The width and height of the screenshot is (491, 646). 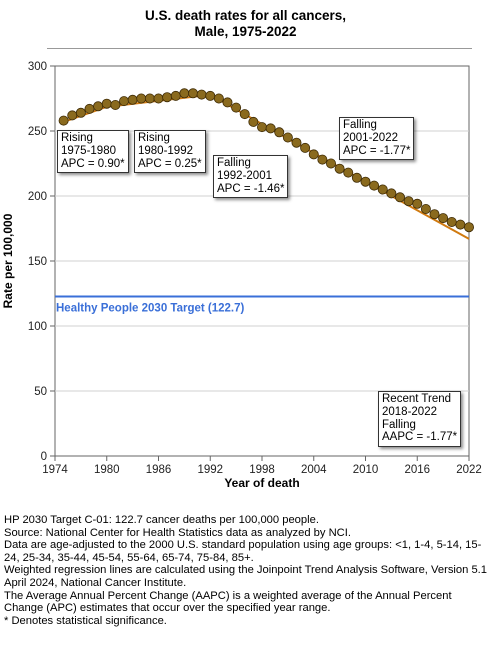 What do you see at coordinates (210, 470) in the screenshot?
I see `x-tick-label: 1992` at bounding box center [210, 470].